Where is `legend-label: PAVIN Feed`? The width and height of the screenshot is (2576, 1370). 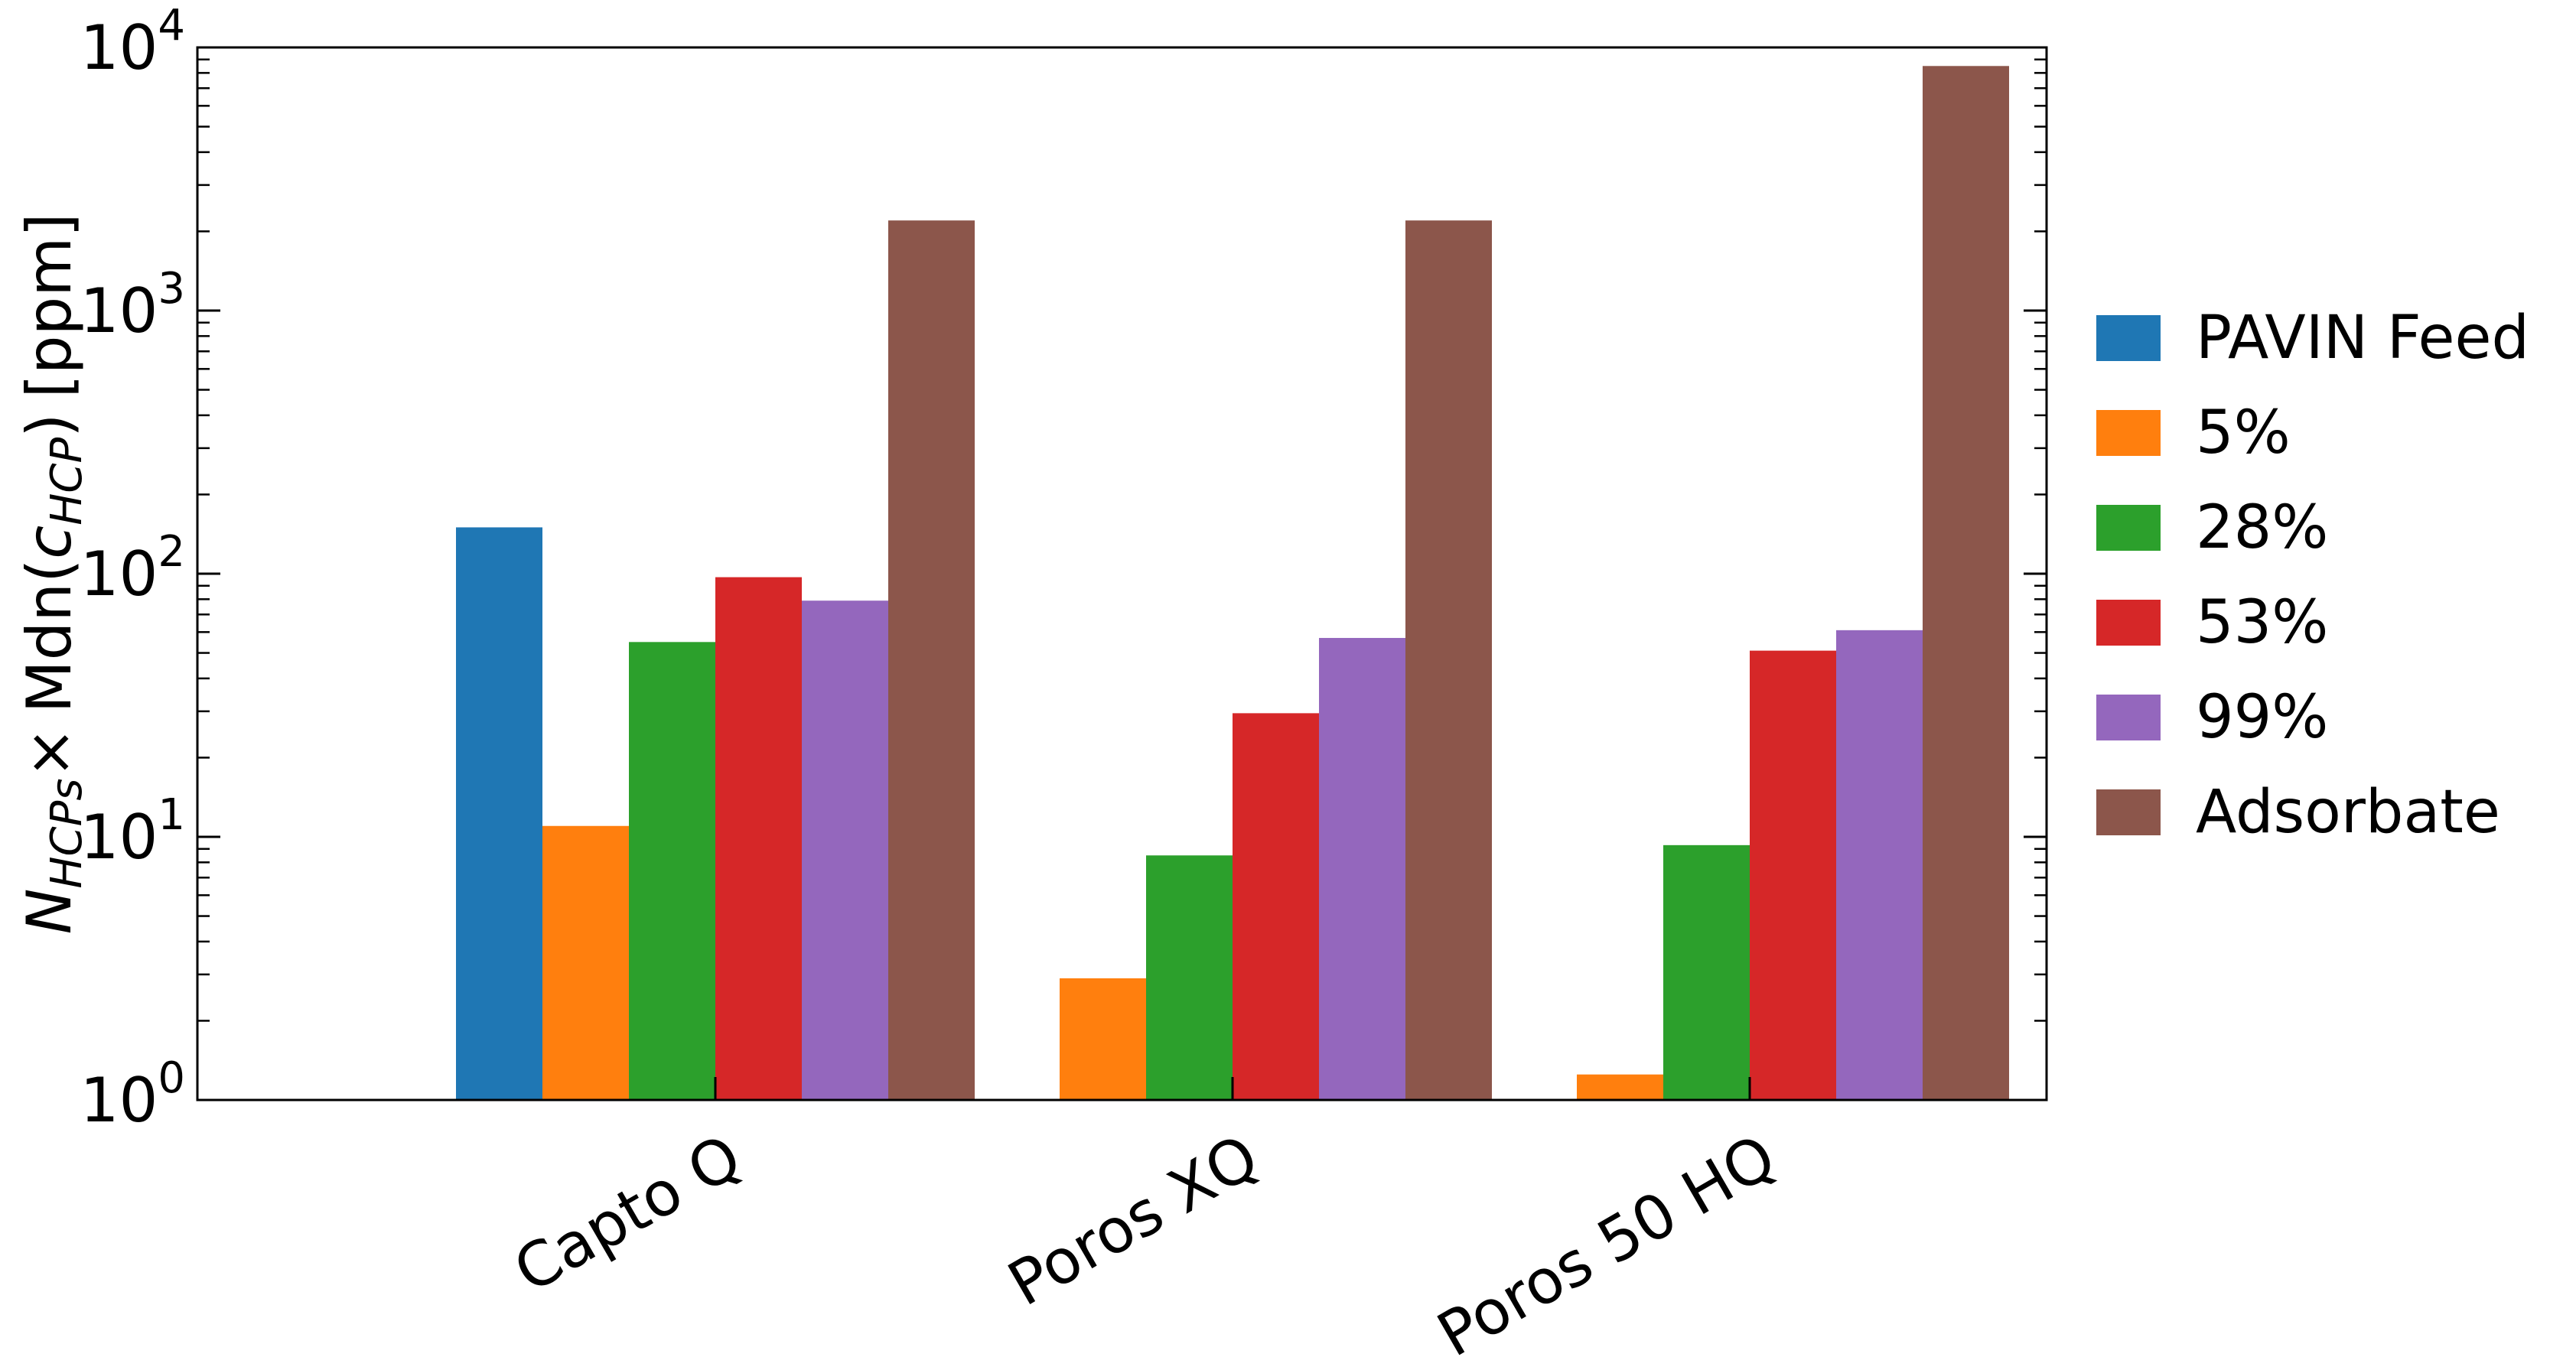 legend-label: PAVIN Feed is located at coordinates (2363, 338).